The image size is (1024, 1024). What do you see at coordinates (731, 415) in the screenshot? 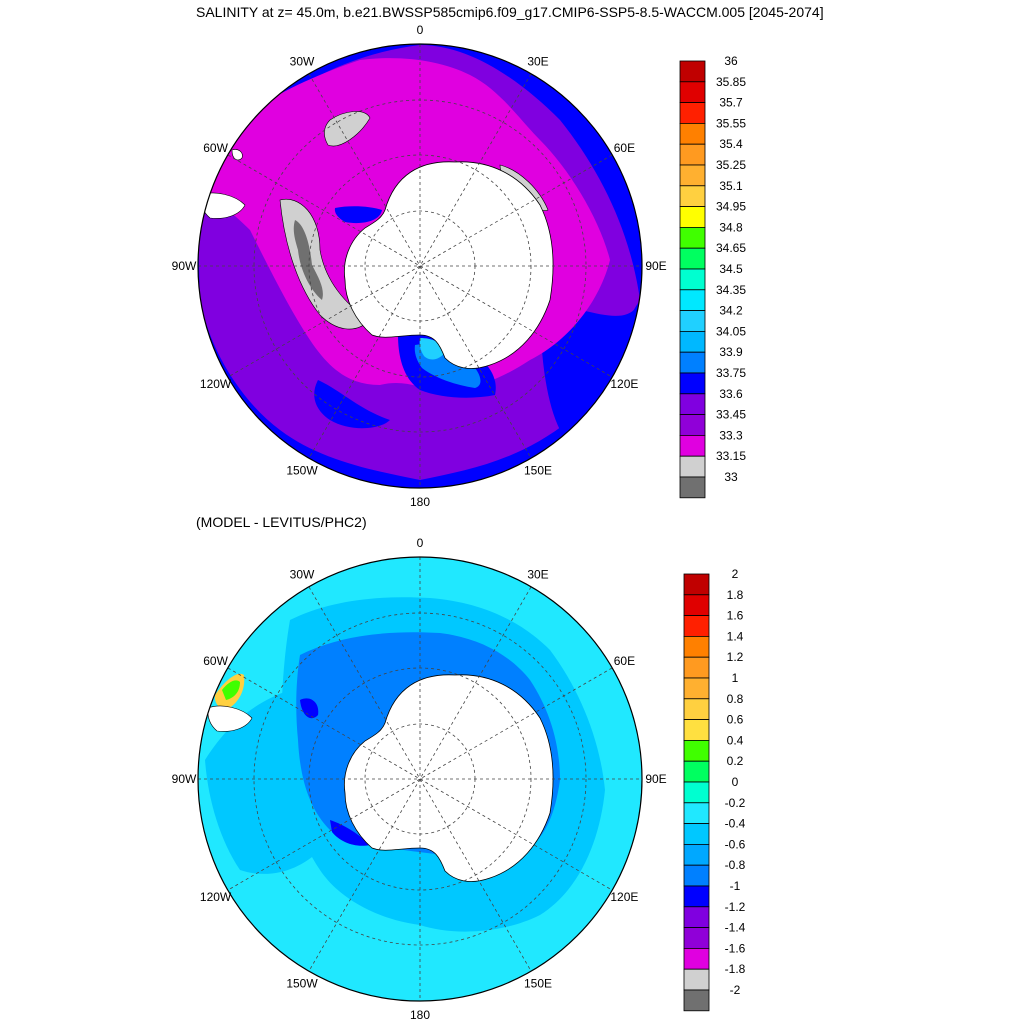
I see `colorbar-tick-label: 33.45` at bounding box center [731, 415].